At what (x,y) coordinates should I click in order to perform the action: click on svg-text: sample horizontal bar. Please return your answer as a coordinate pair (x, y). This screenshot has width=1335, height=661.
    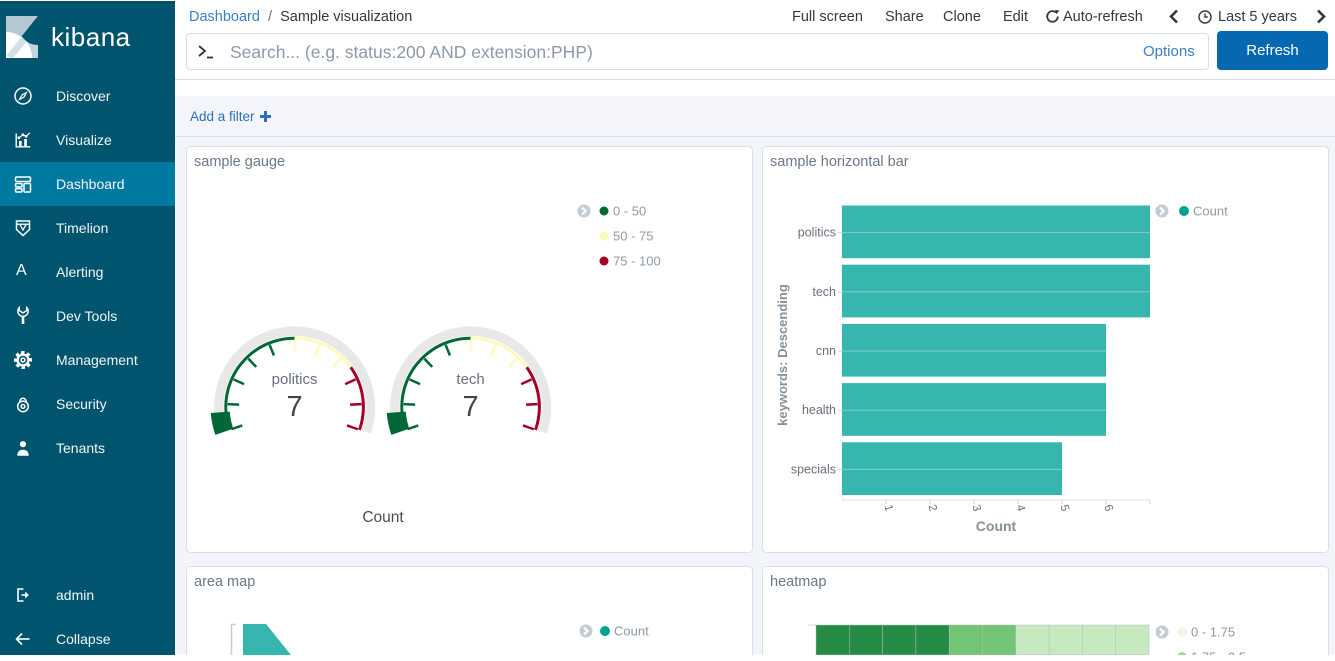
    Looking at the image, I should click on (839, 162).